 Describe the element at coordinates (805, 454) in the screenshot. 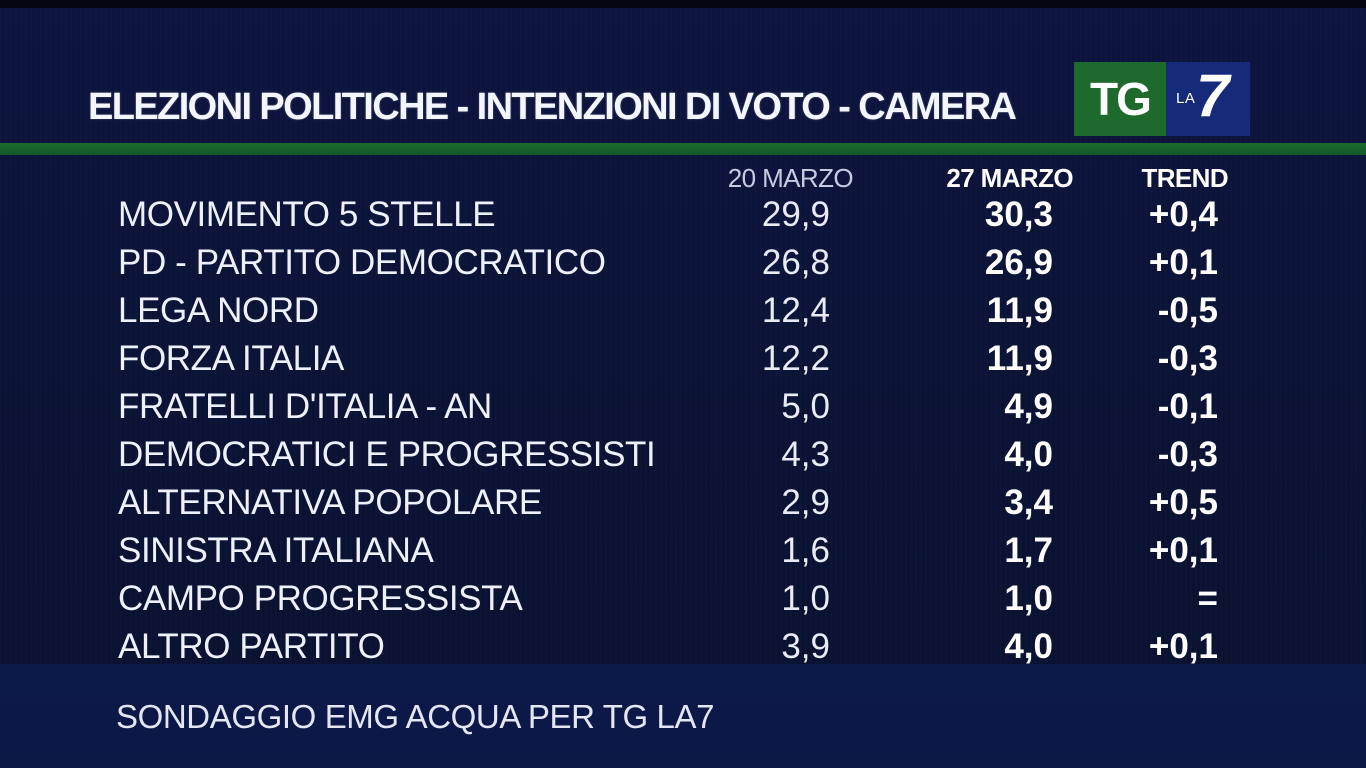

I see `value-prev: 4,3` at that location.